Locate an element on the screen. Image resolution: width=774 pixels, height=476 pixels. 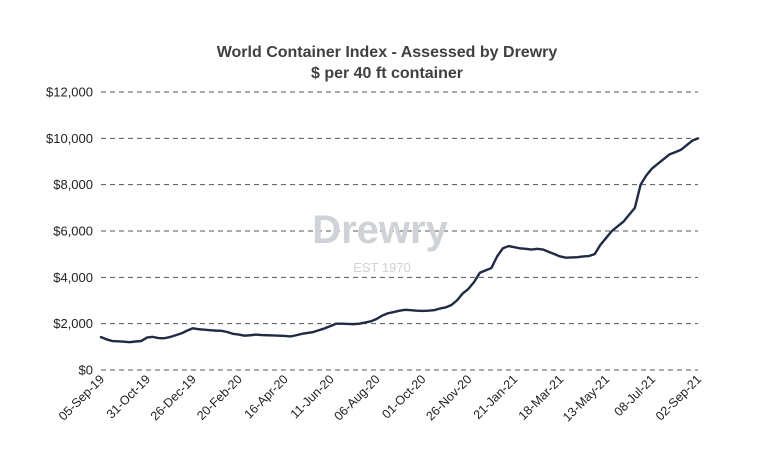
watermark-tagline: EST 1970 is located at coordinates (382, 267).